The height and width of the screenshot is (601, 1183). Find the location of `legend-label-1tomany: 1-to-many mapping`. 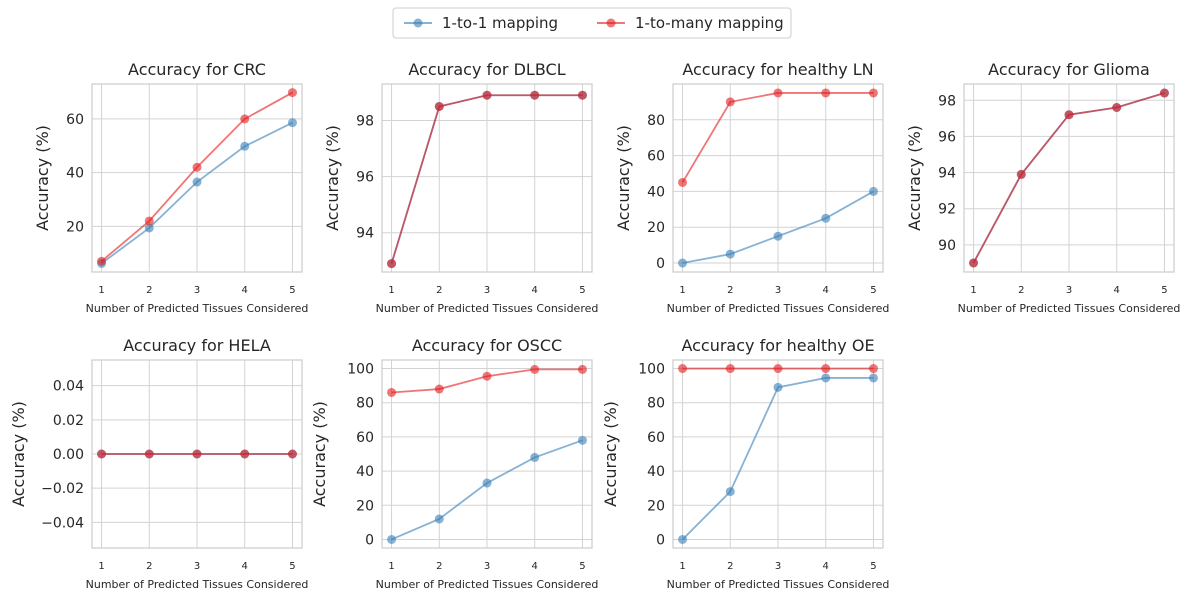

legend-label-1tomany: 1-to-many mapping is located at coordinates (709, 23).